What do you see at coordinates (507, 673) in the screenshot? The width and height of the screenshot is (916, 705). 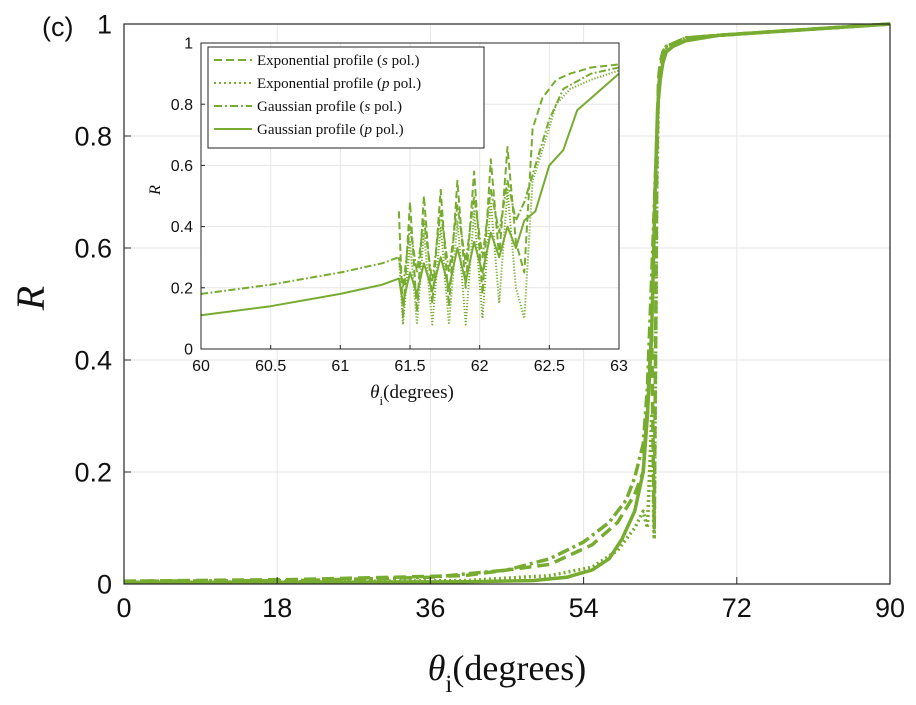 I see `main-x-axis-label: θi(degrees)` at bounding box center [507, 673].